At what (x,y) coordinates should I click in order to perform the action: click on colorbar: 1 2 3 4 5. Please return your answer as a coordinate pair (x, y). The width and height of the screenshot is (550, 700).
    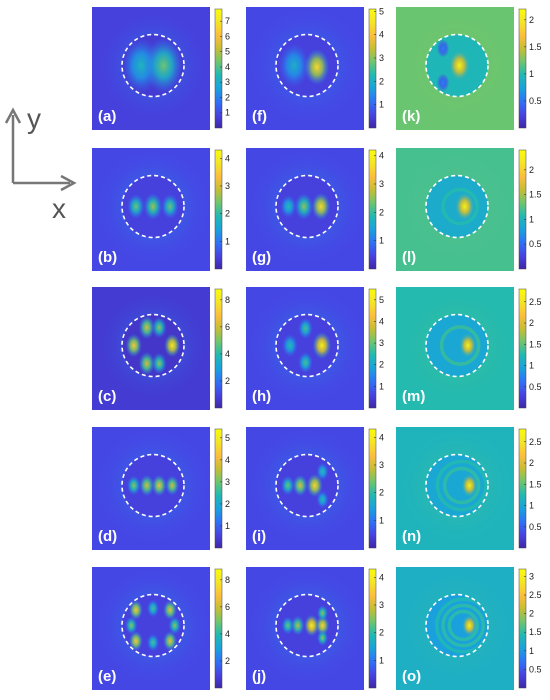
    Looking at the image, I should click on (376, 348).